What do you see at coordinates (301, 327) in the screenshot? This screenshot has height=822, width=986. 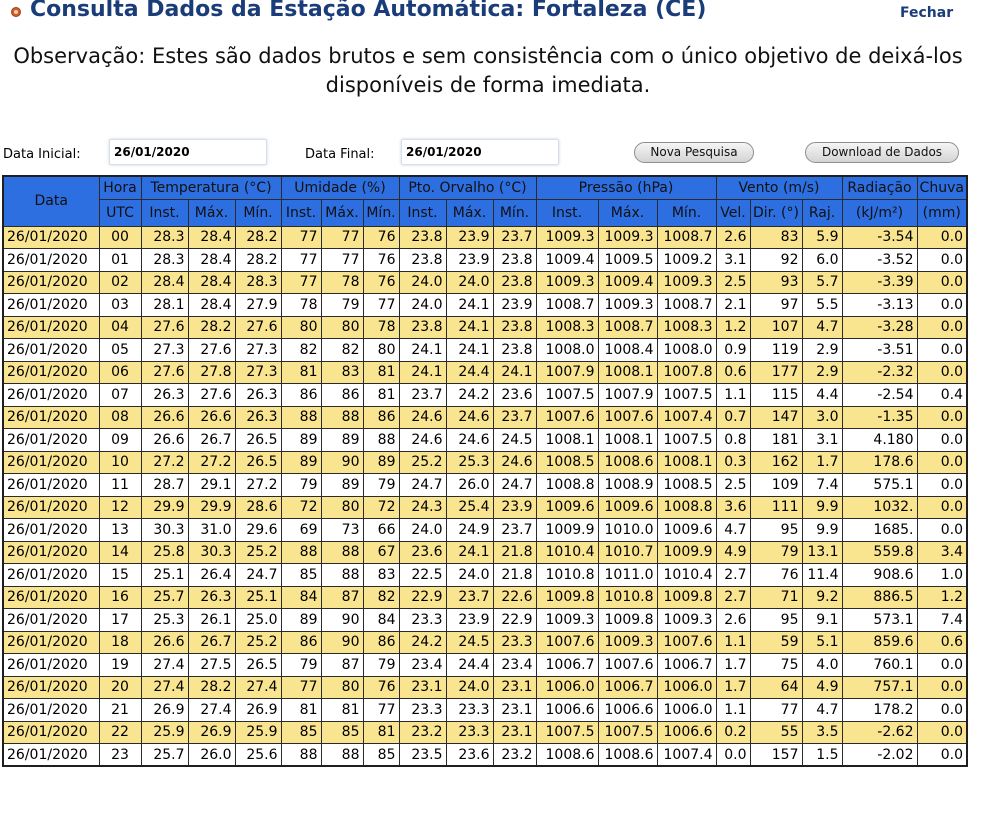 I see `value-cell: 80` at bounding box center [301, 327].